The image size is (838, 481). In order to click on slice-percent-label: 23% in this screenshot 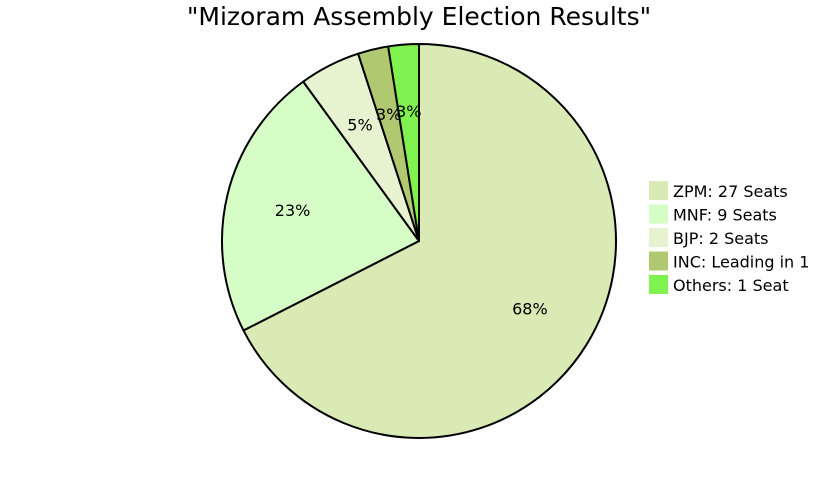, I will do `click(293, 210)`.